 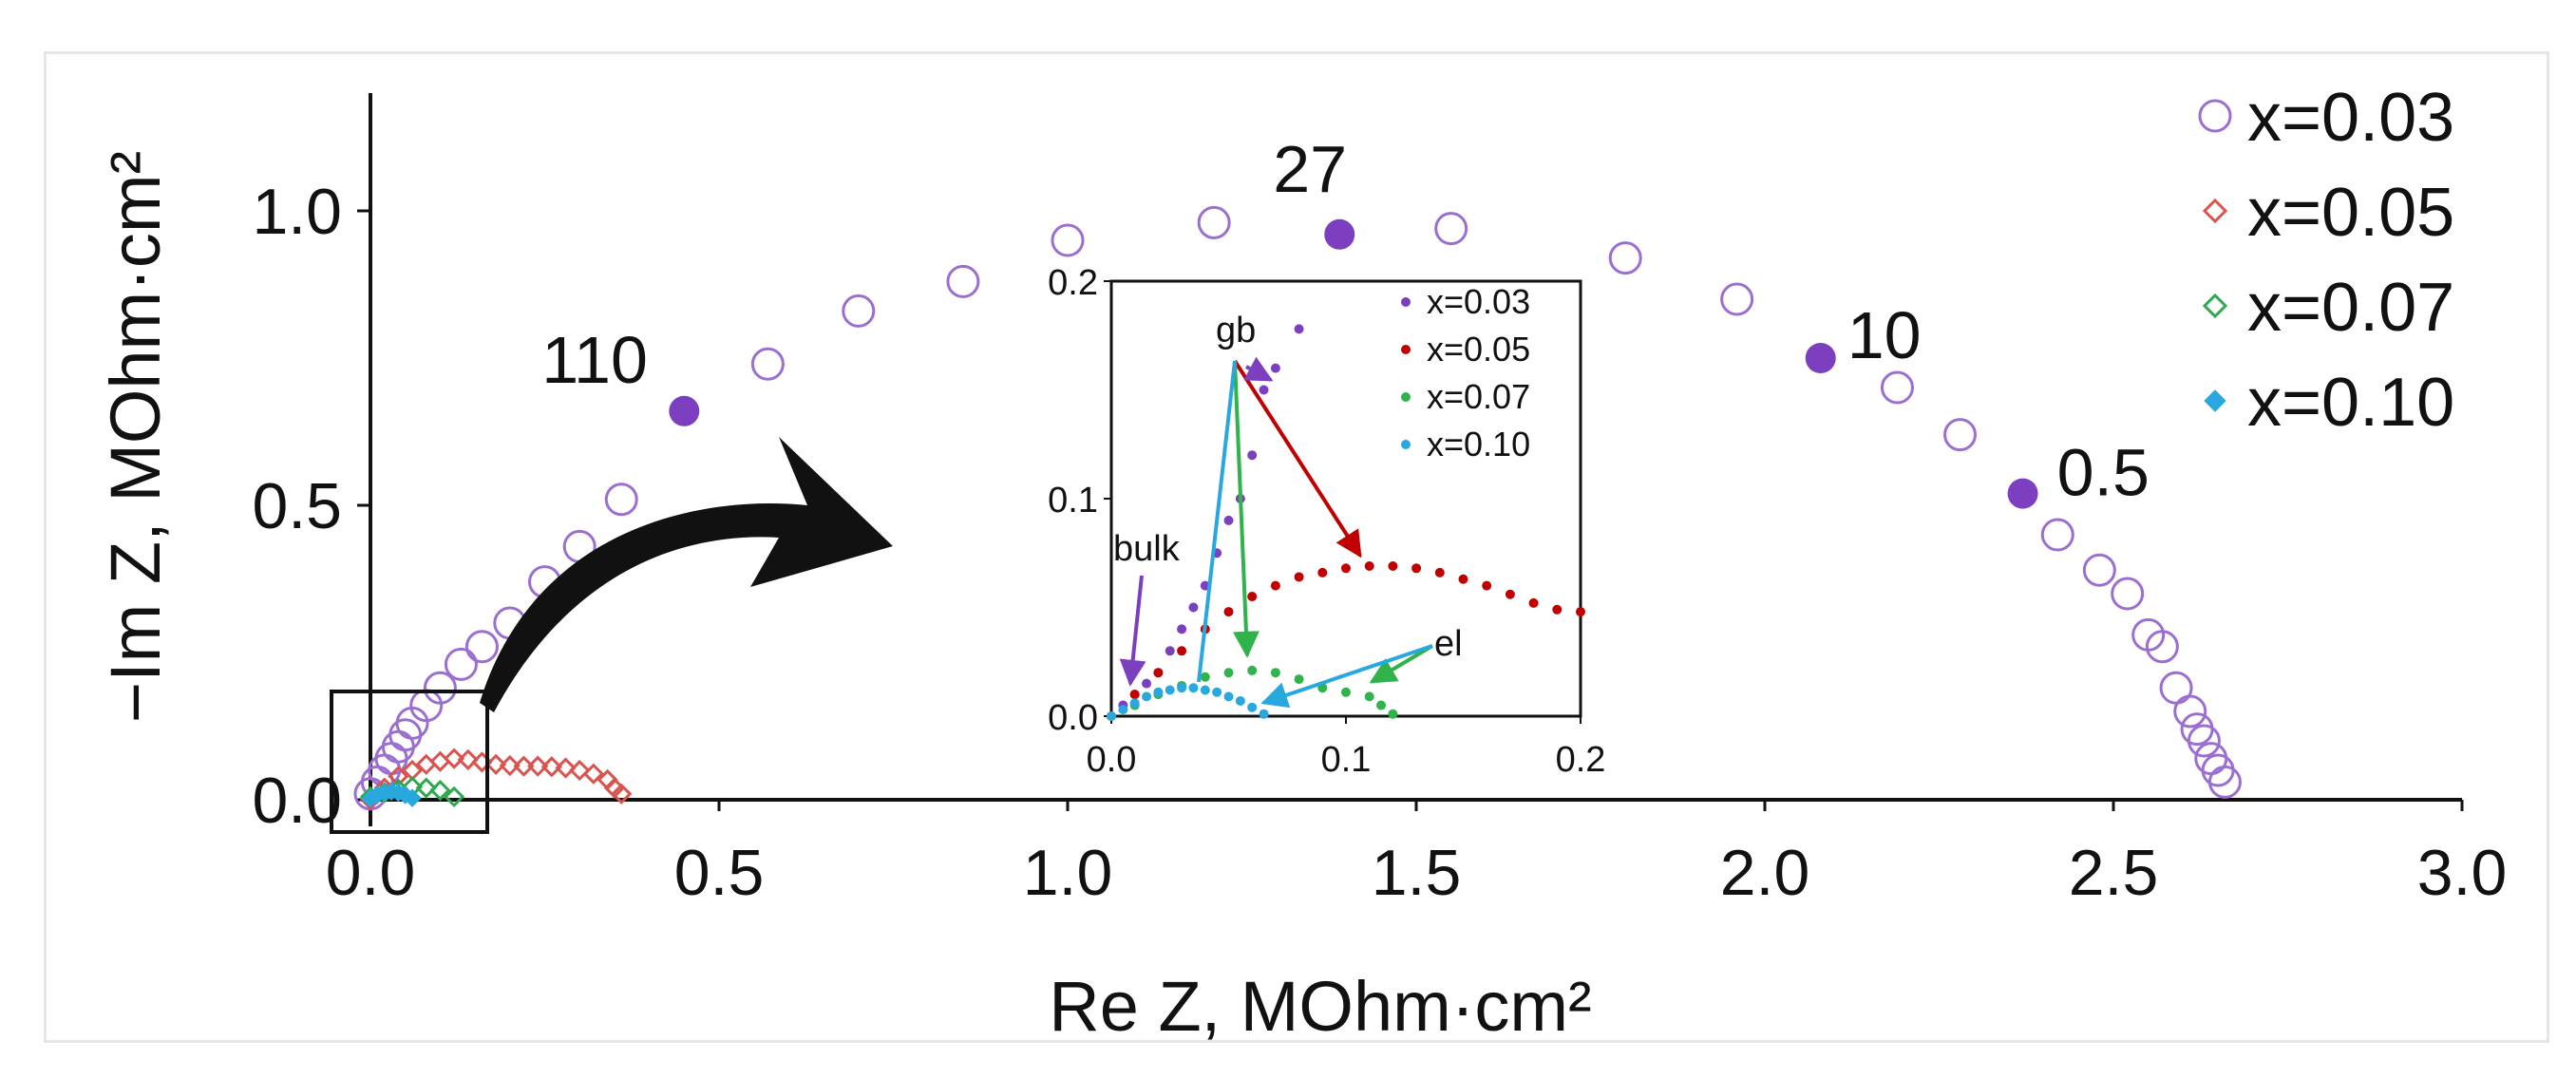 What do you see at coordinates (594, 360) in the screenshot?
I see `frequency-label: 110` at bounding box center [594, 360].